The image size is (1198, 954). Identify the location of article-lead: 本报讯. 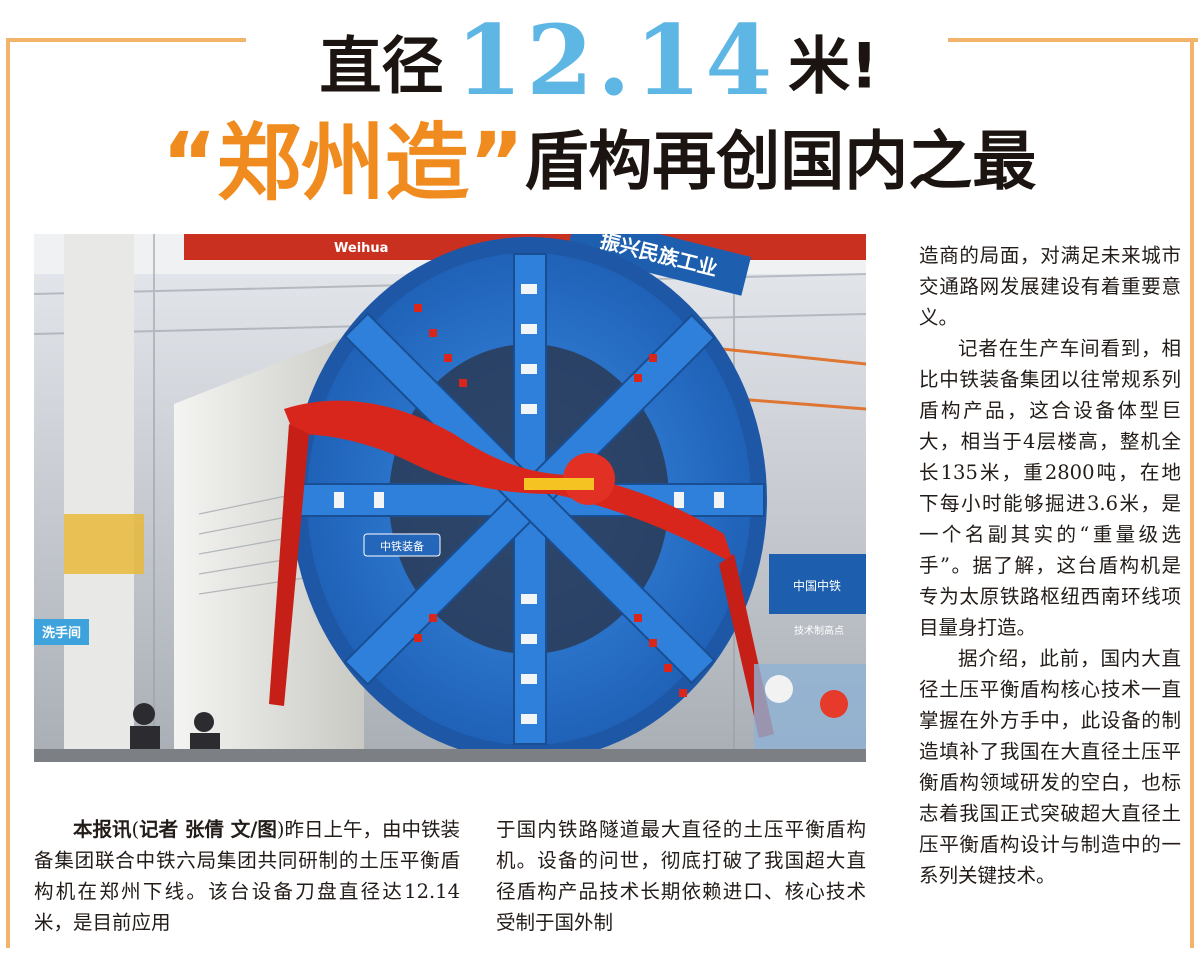
(102, 829).